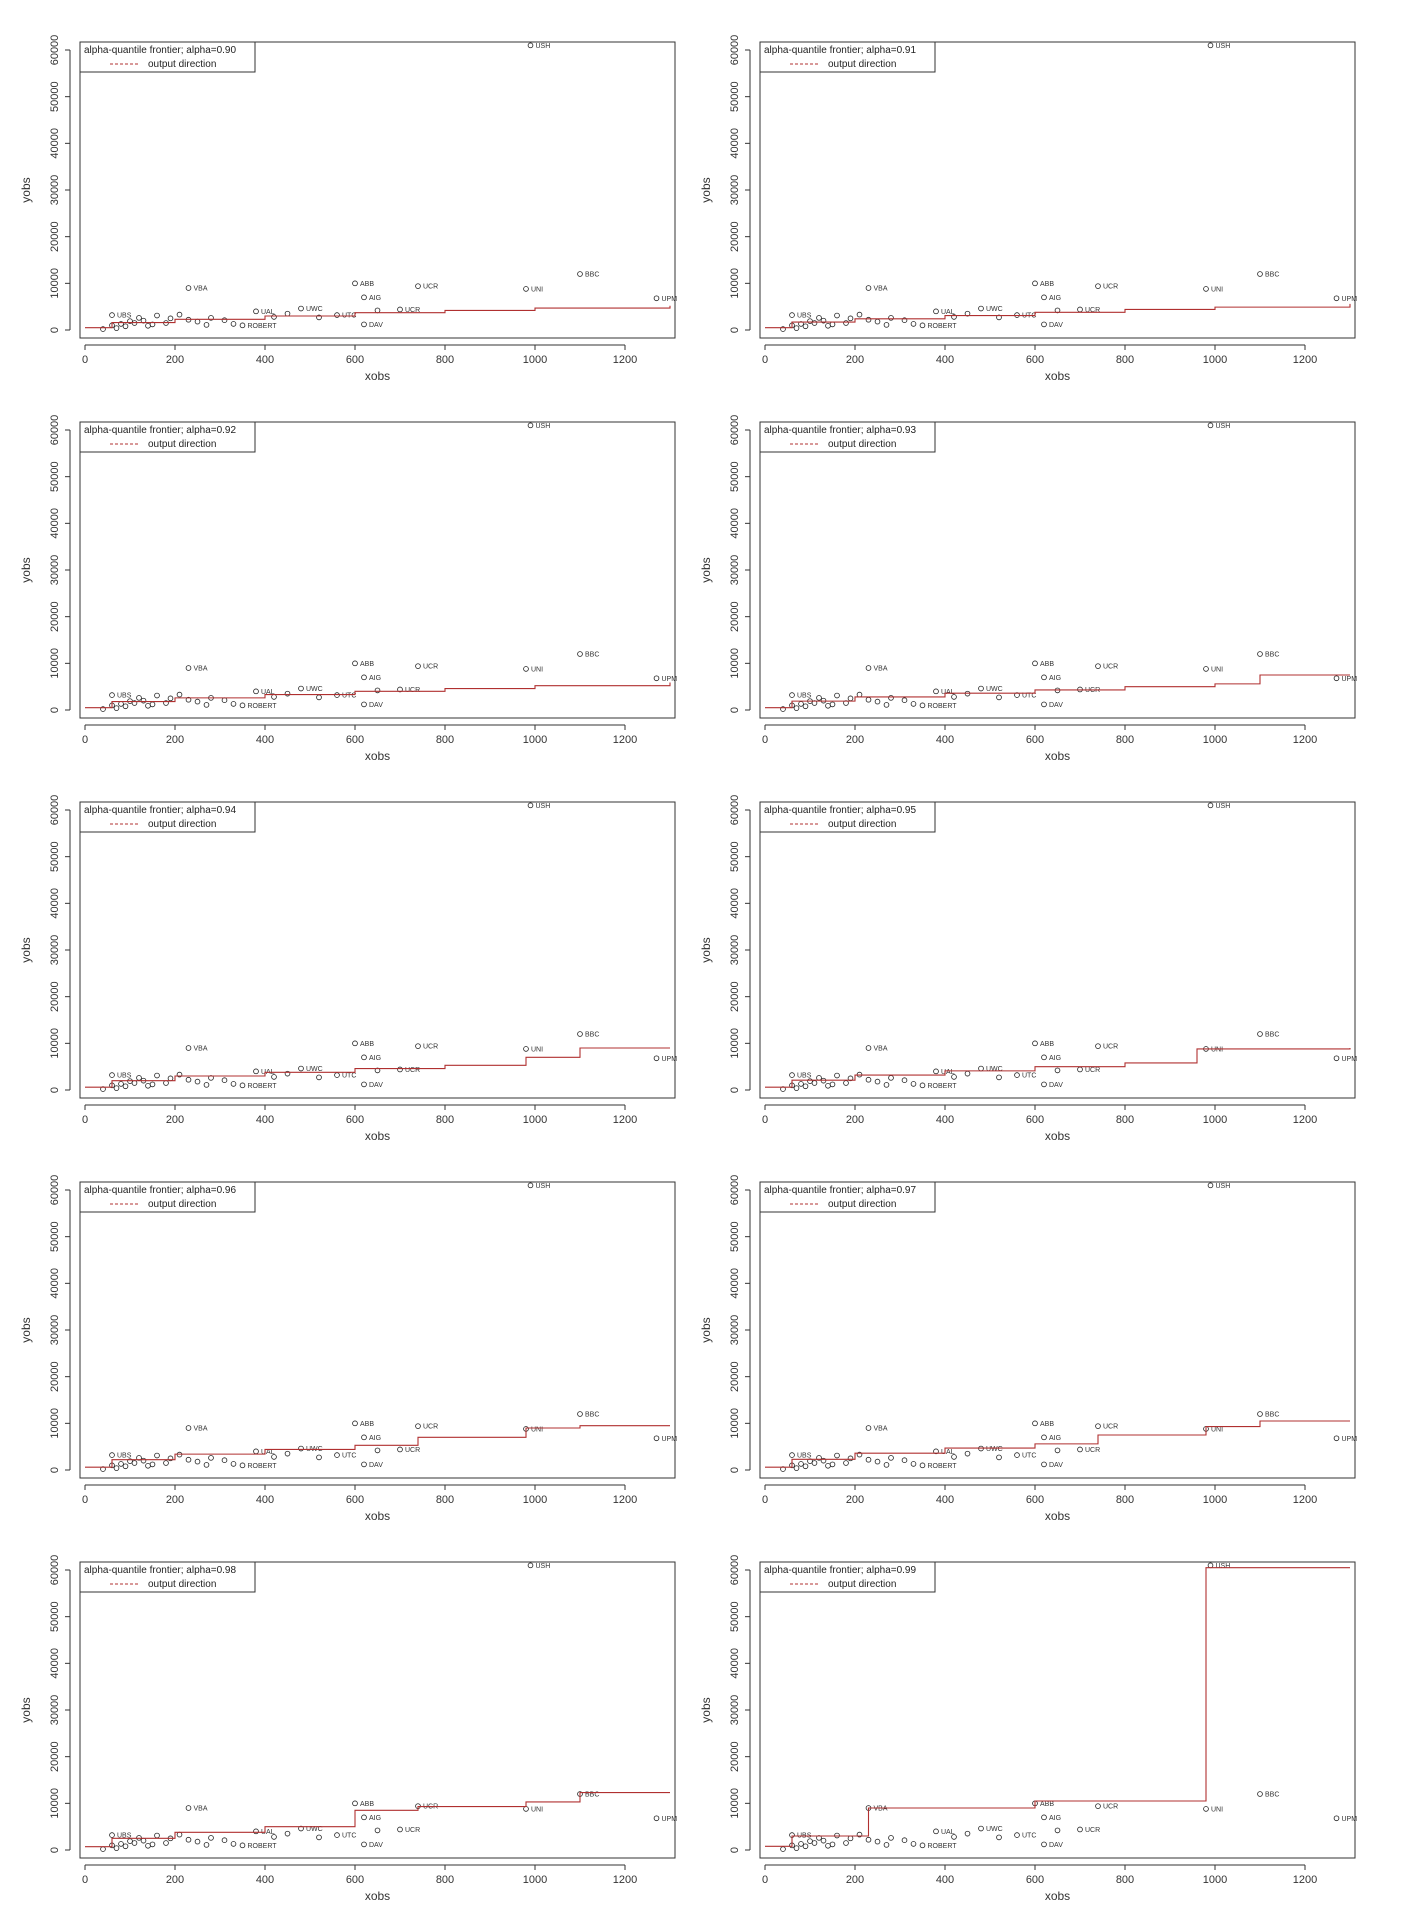 Image resolution: width=1409 pixels, height=1930 pixels. Describe the element at coordinates (377, 950) in the screenshot. I see `plot-box` at that location.